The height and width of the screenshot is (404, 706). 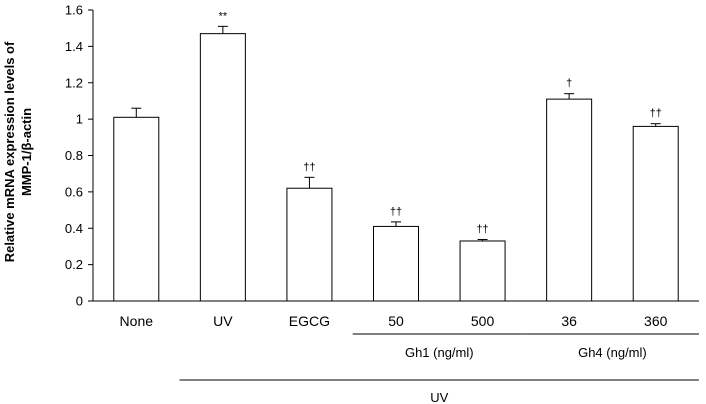 What do you see at coordinates (223, 321) in the screenshot?
I see `x-tick-label: UV` at bounding box center [223, 321].